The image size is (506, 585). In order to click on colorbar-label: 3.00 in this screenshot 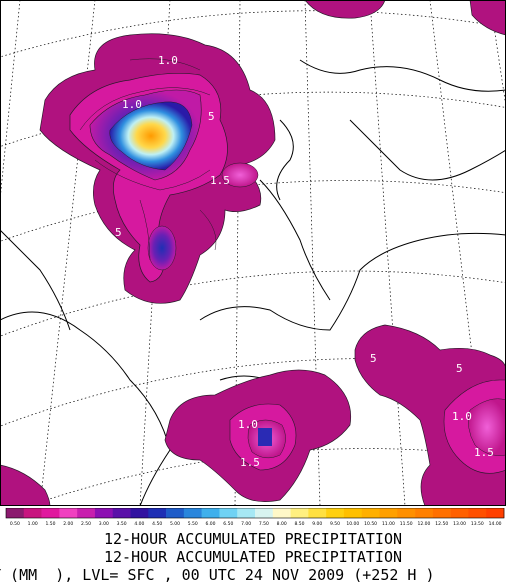, I will do `click(104, 524)`.